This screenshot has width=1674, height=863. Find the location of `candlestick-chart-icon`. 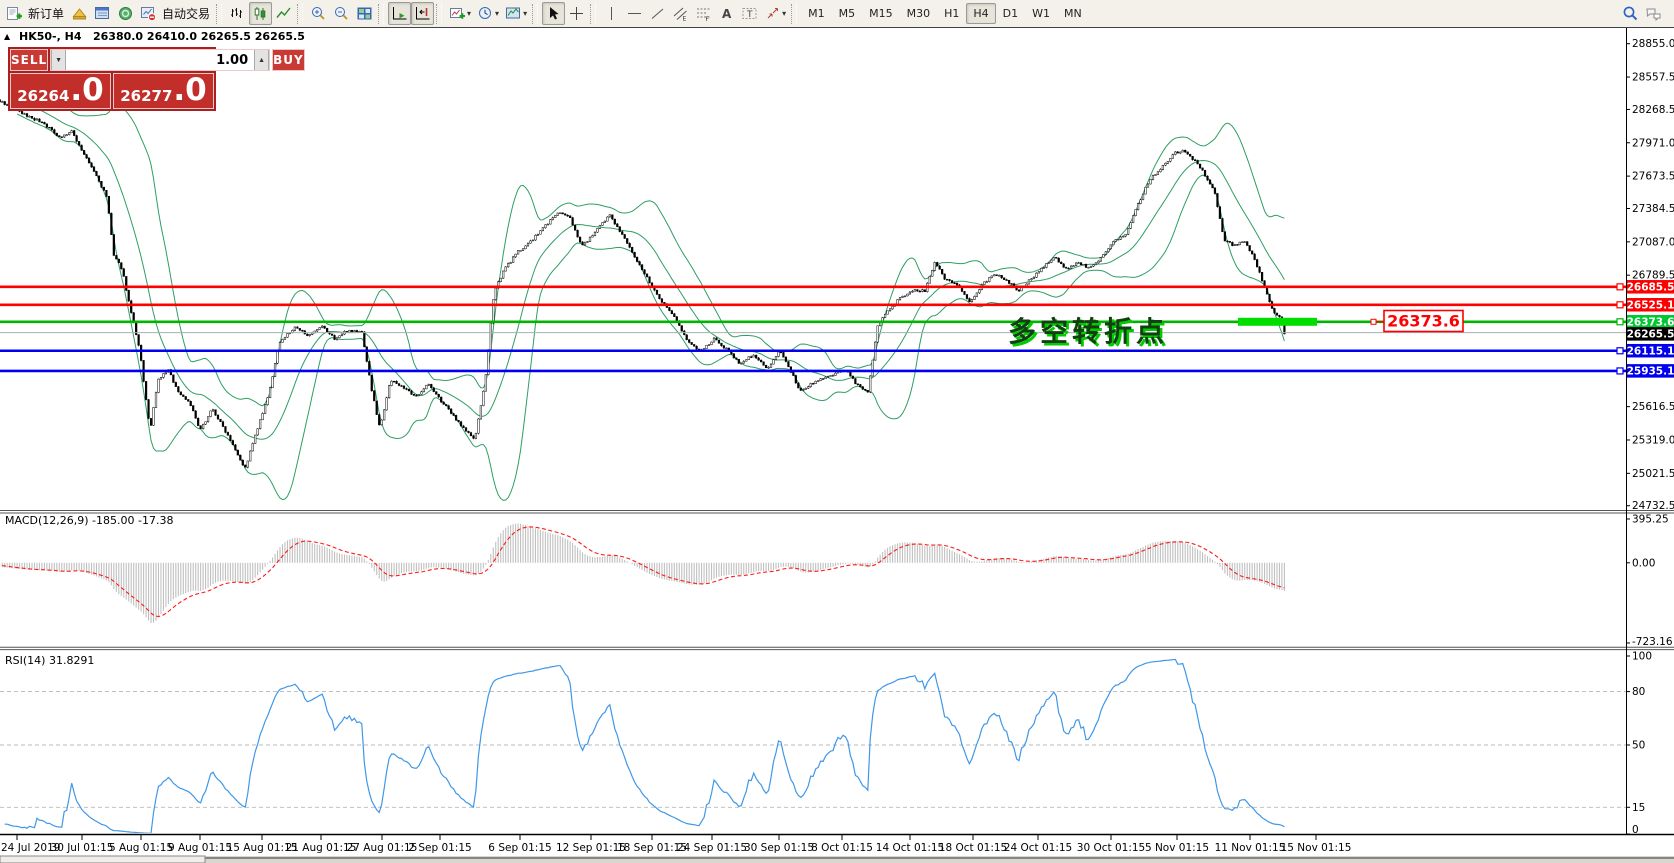

candlestick-chart-icon is located at coordinates (260, 13).